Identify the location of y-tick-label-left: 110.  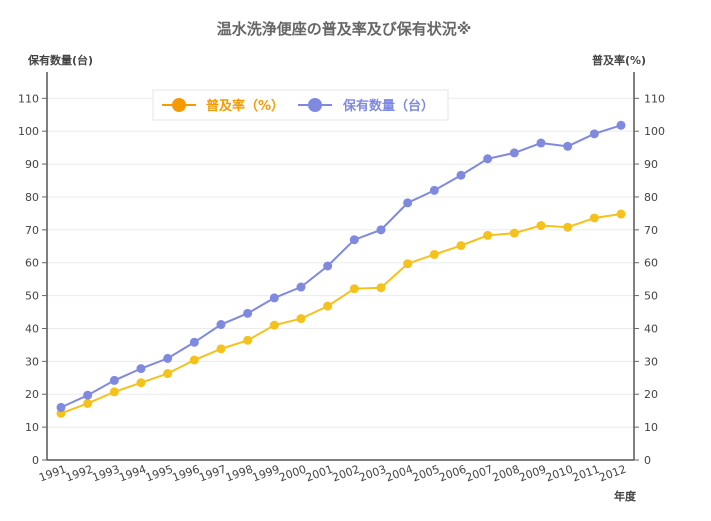
(28, 98).